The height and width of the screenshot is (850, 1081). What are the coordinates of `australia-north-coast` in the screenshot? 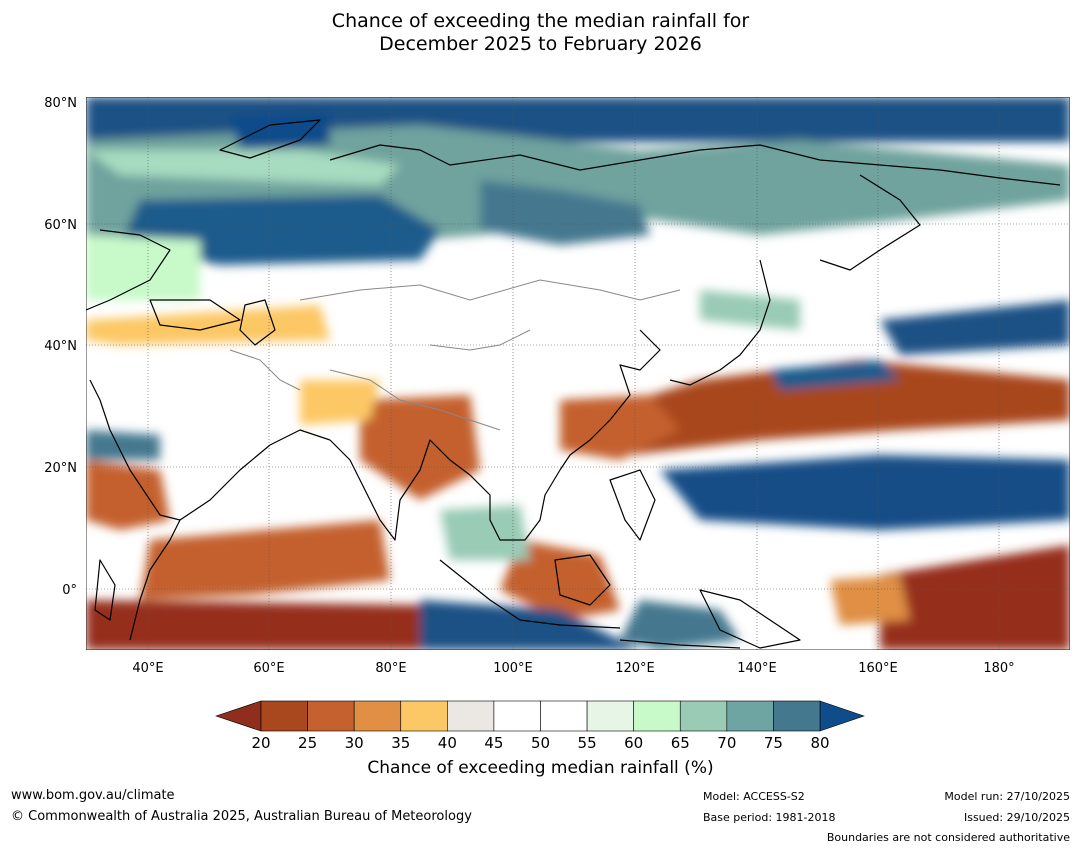 It's located at (680, 644).